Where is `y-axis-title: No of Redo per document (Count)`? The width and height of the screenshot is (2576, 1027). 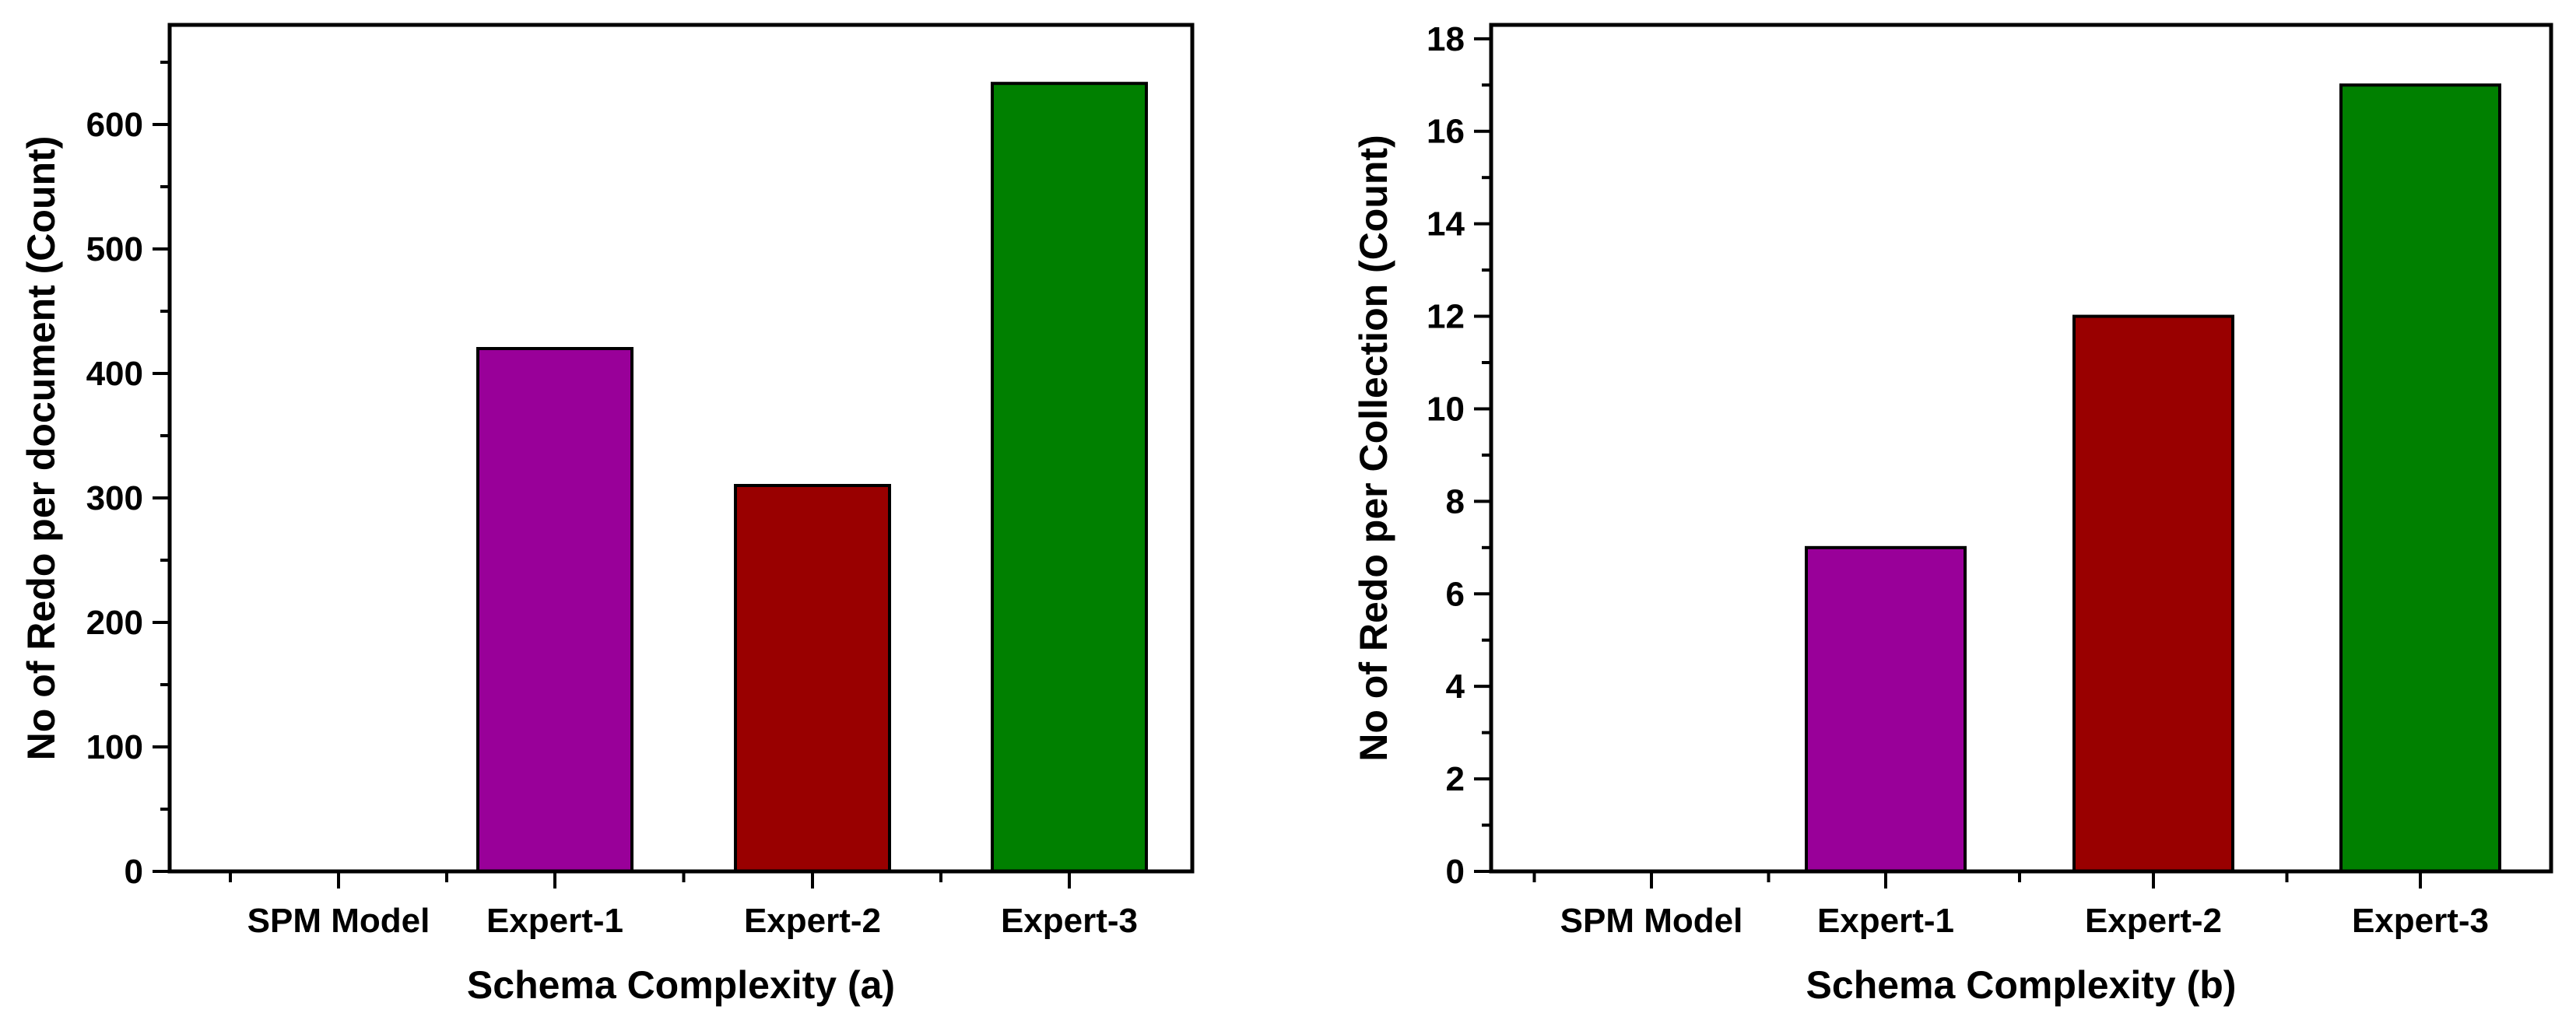
y-axis-title: No of Redo per document (Count) is located at coordinates (41, 449).